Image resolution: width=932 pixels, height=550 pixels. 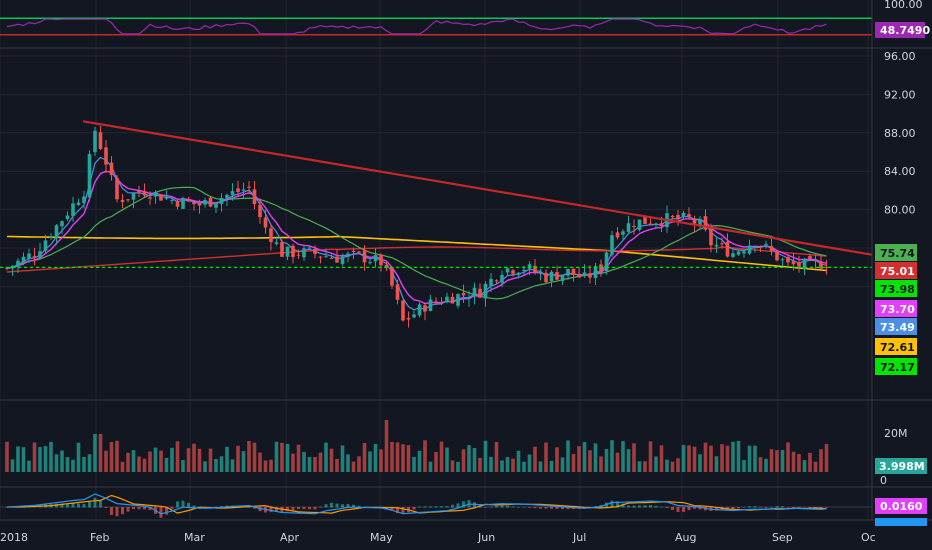 What do you see at coordinates (900, 210) in the screenshot?
I see `price-tick-label: 80.00` at bounding box center [900, 210].